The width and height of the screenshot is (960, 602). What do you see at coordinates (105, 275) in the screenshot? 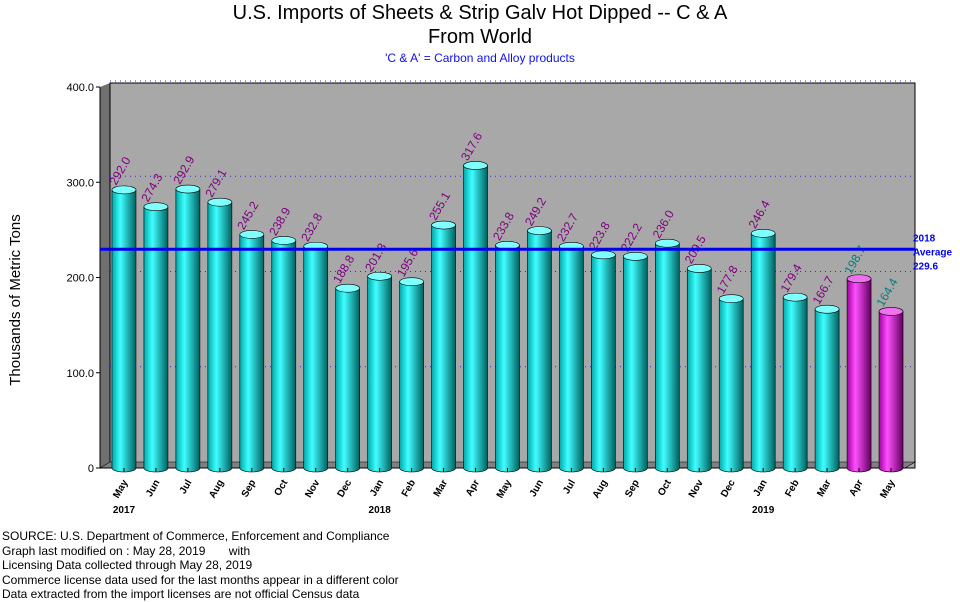
I see `plot-side-wall` at bounding box center [105, 275].